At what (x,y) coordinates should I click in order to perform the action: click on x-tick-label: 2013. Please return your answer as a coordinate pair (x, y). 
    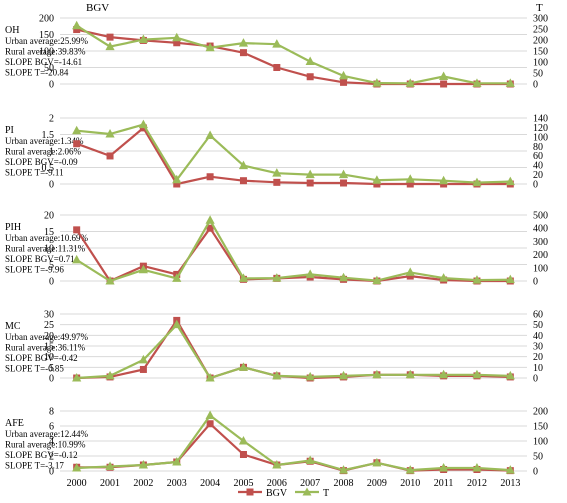
    Looking at the image, I should click on (510, 483).